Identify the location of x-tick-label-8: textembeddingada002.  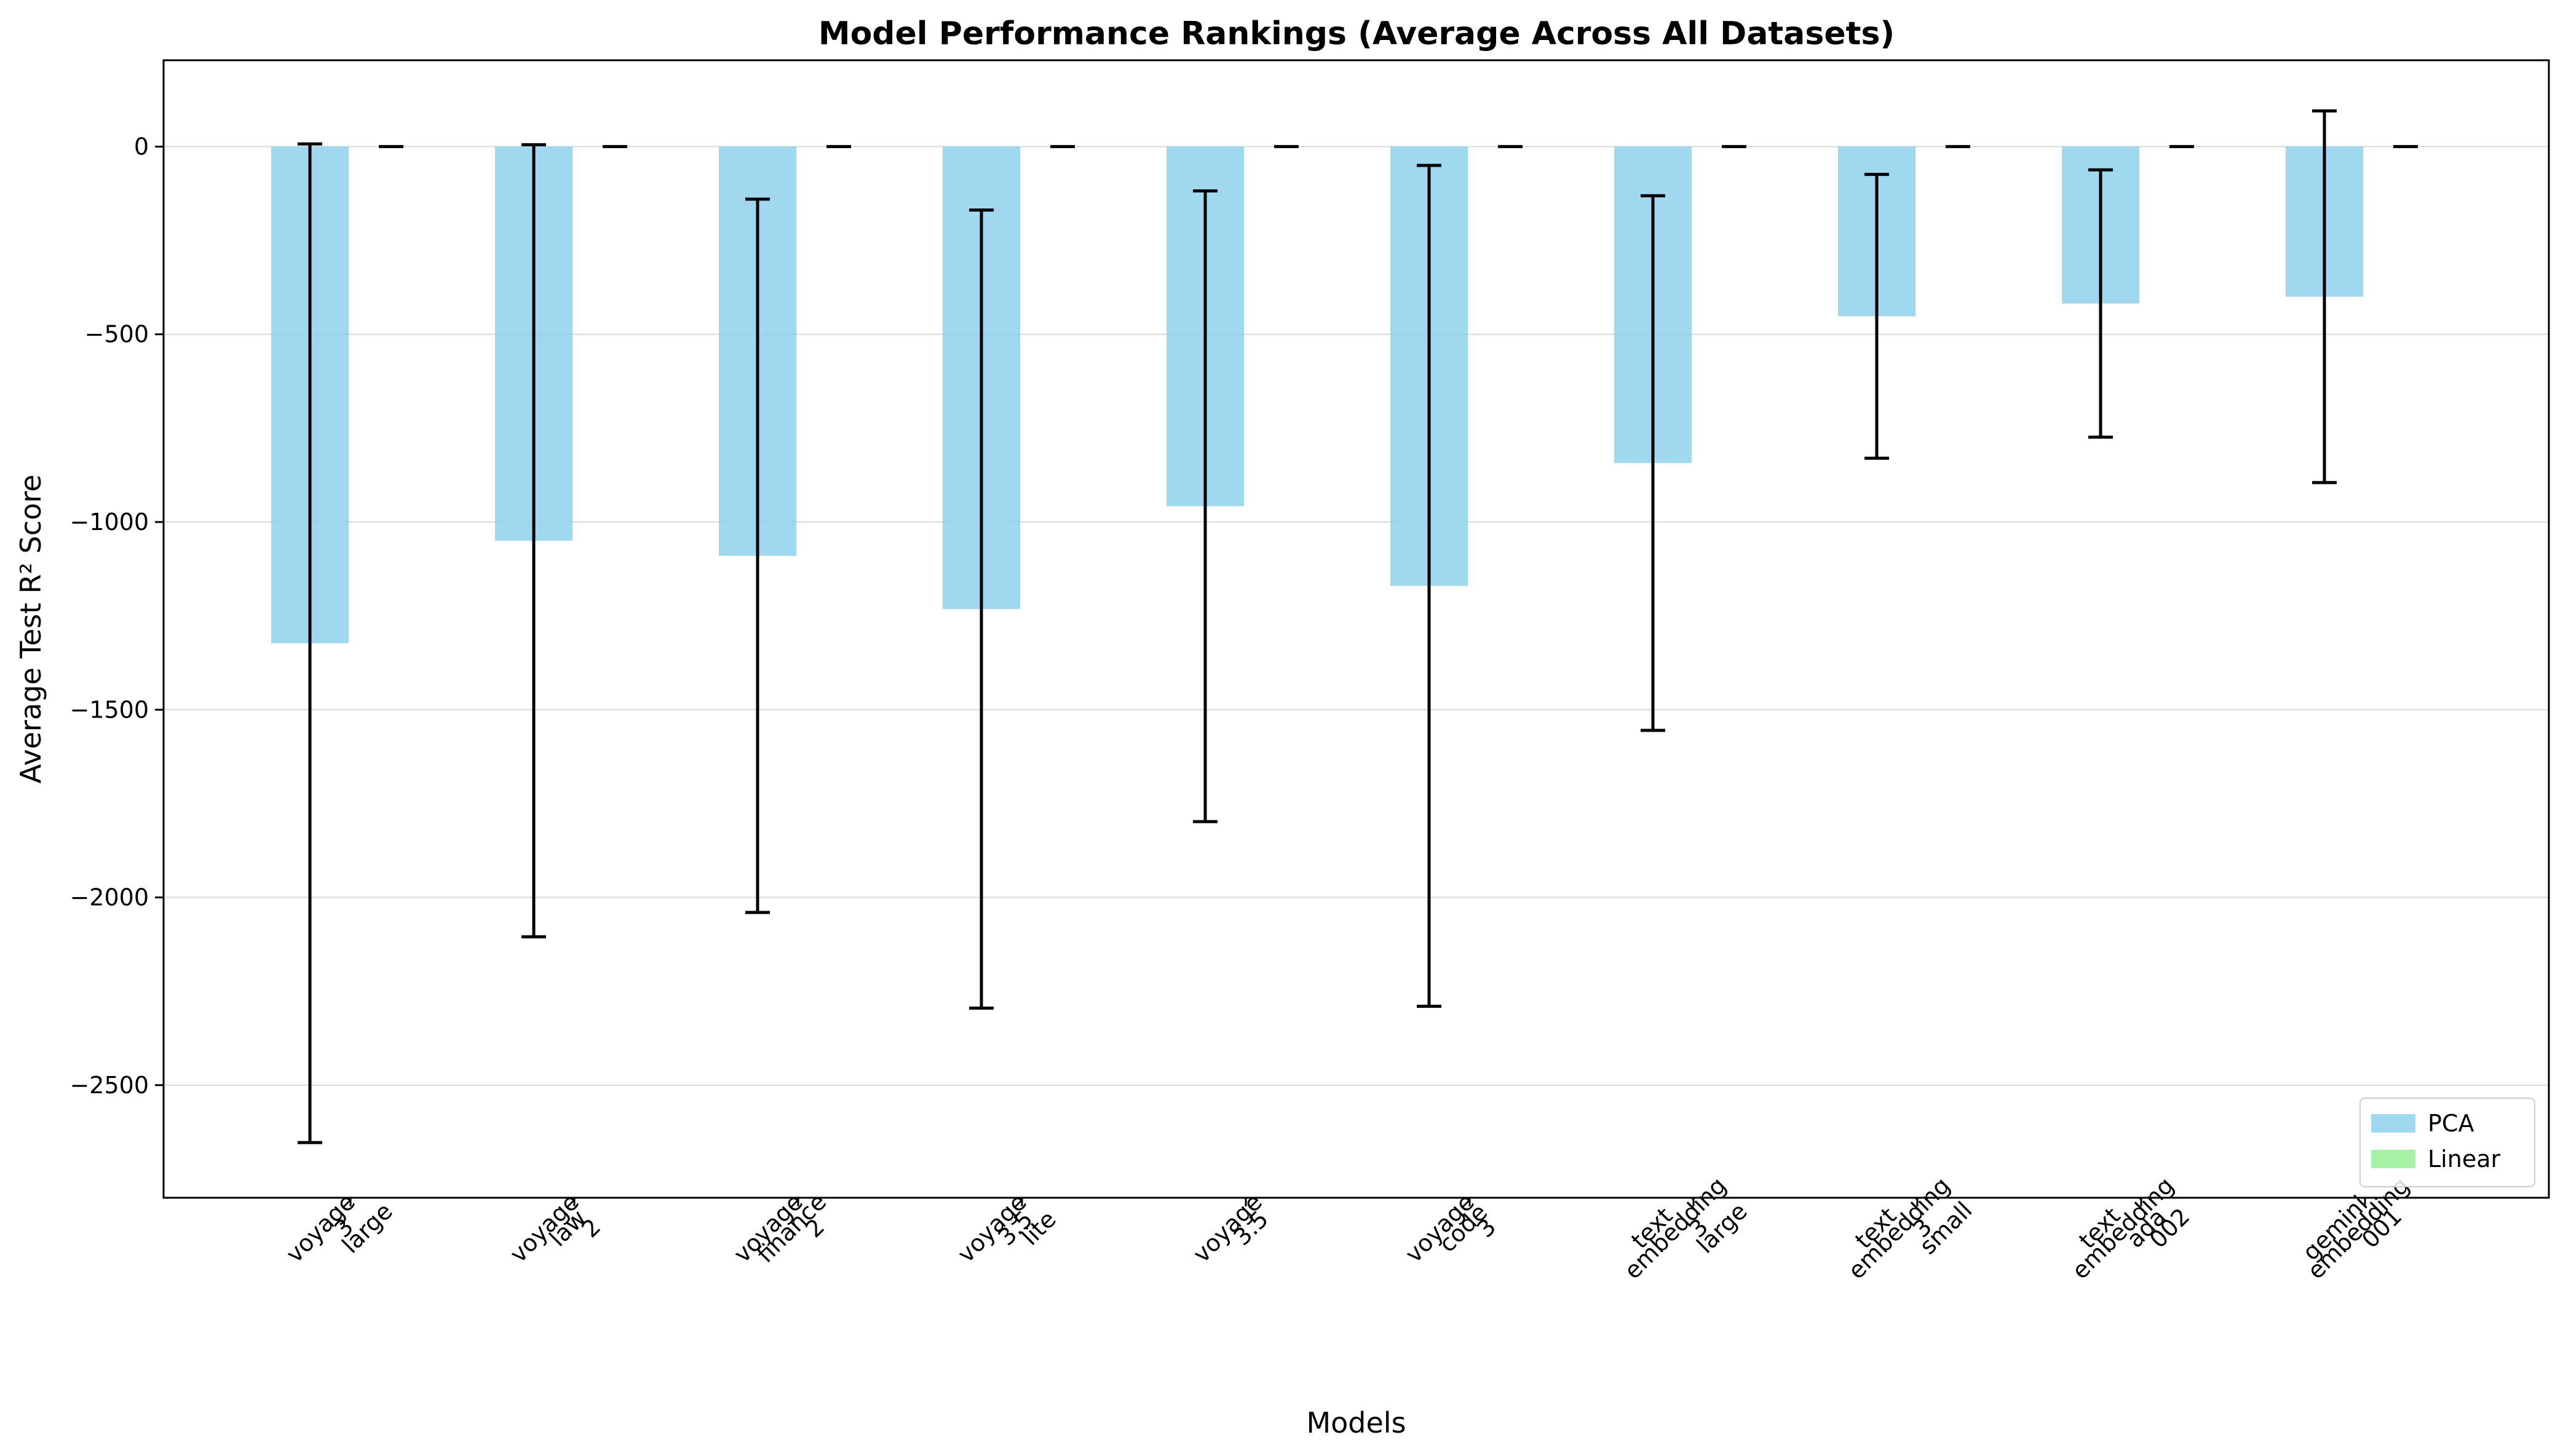
(2129, 1234).